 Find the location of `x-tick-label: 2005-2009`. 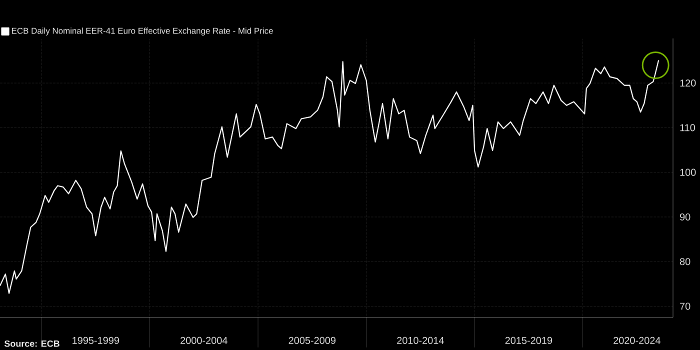

x-tick-label: 2005-2009 is located at coordinates (312, 340).